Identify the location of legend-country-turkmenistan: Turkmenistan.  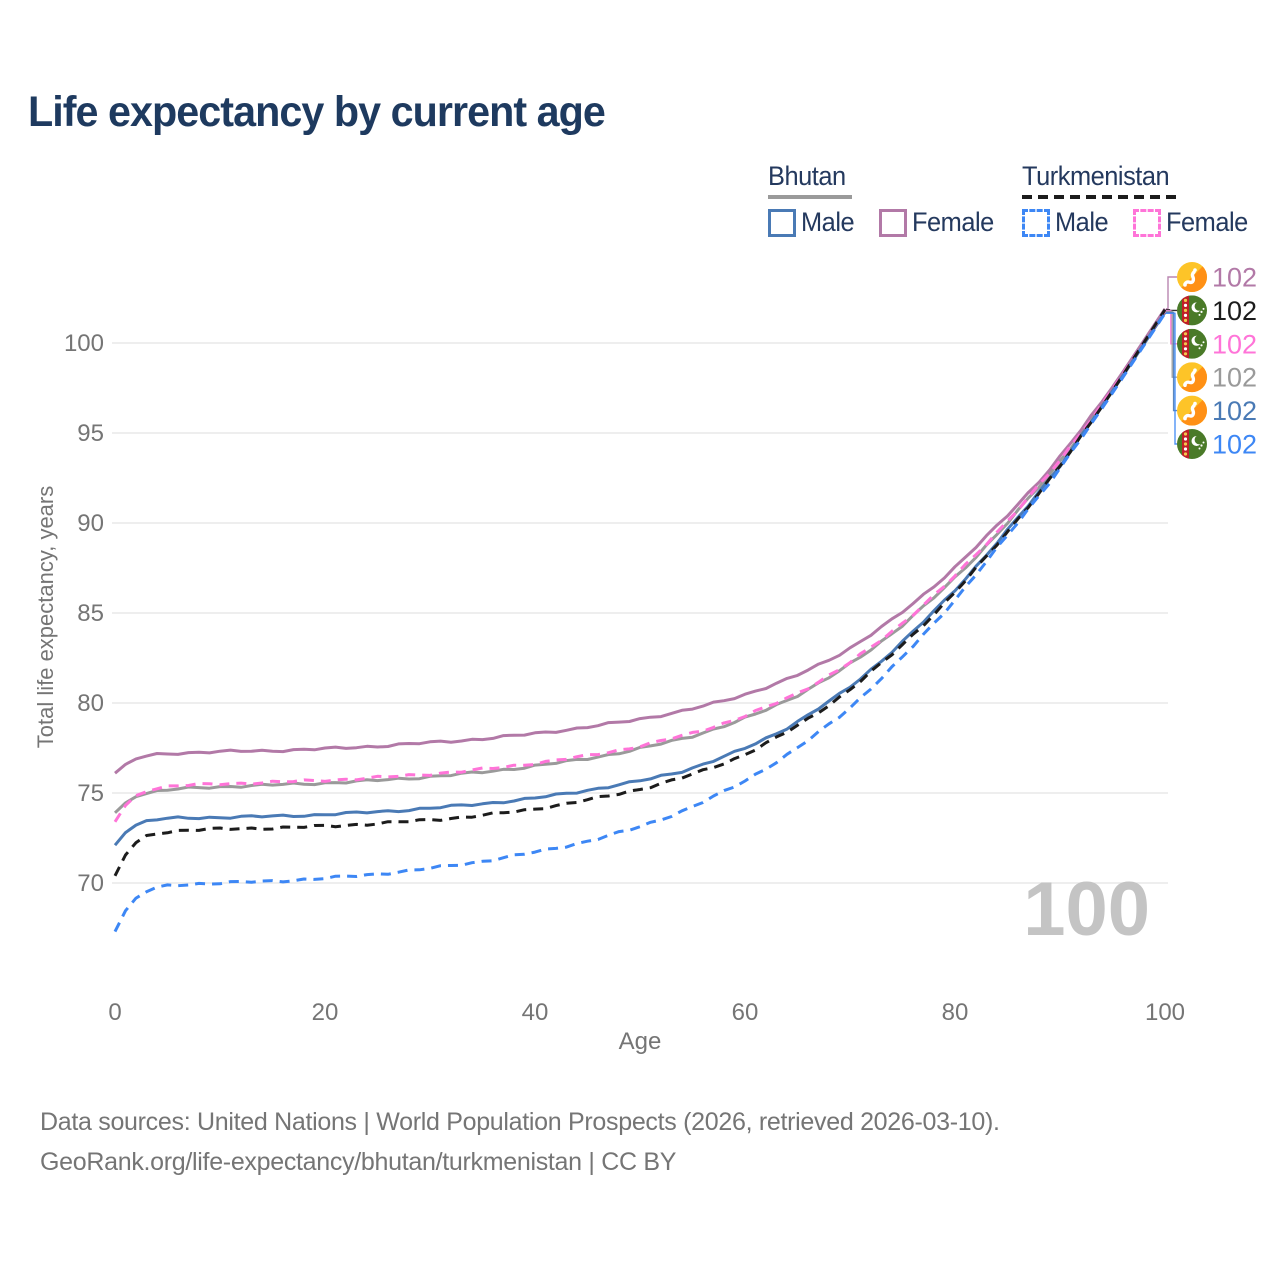
(1096, 176).